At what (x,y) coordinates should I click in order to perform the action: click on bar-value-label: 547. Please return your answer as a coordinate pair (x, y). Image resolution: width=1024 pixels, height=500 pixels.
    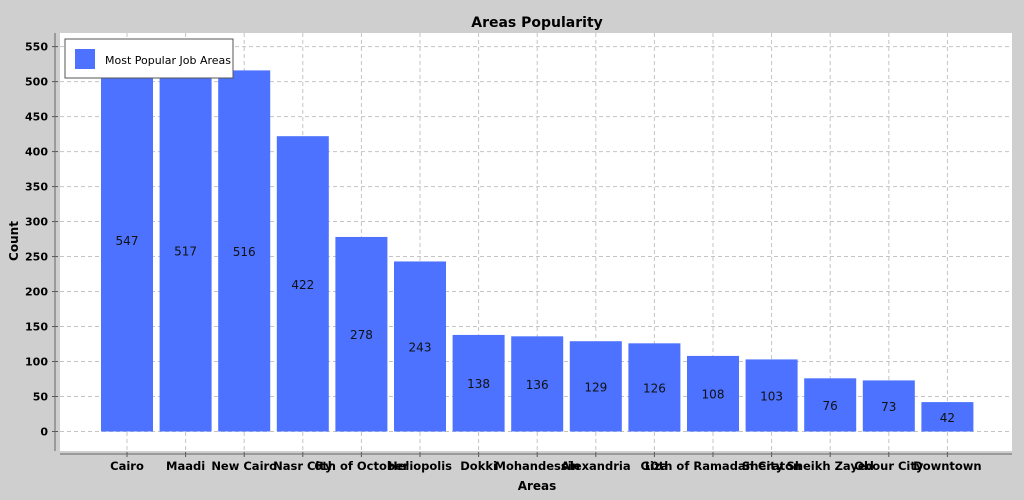
    Looking at the image, I should click on (127, 241).